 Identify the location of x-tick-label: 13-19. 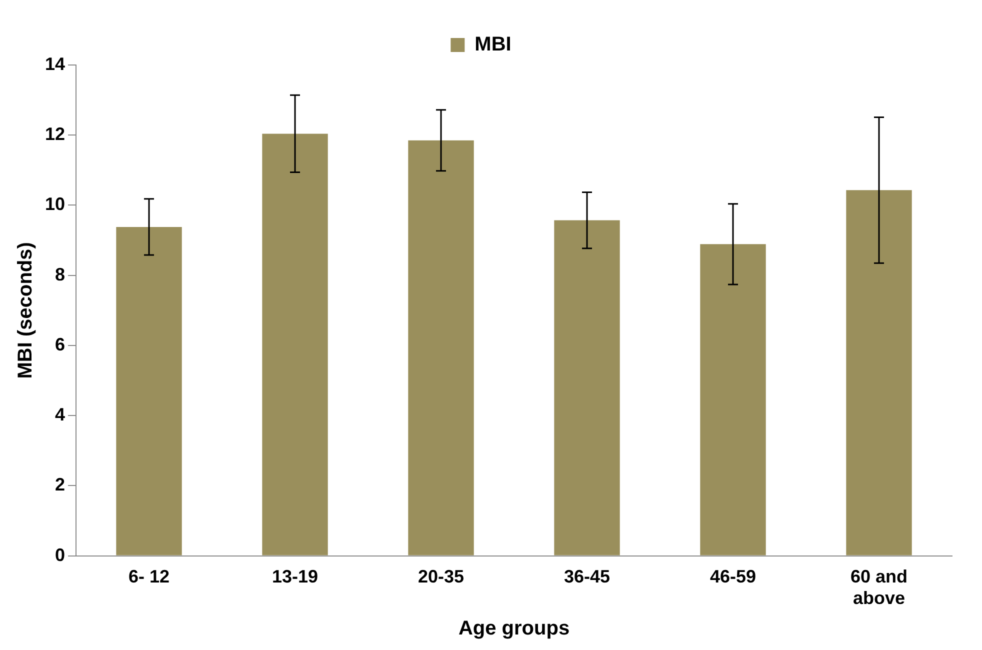
(295, 576).